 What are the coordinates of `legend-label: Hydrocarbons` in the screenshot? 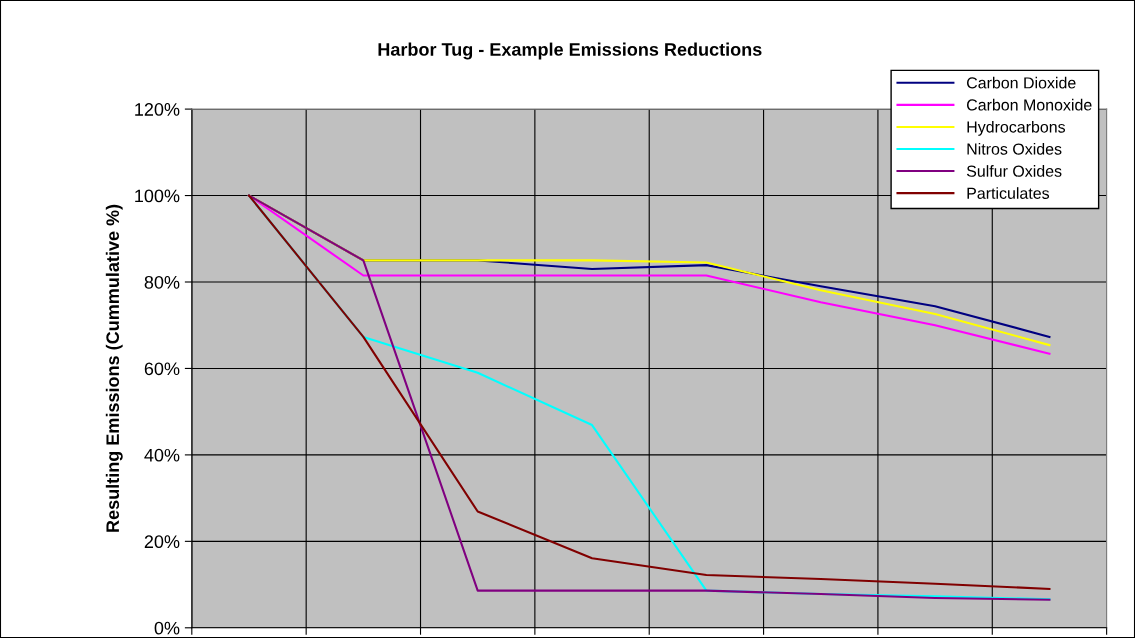 It's located at (1016, 128).